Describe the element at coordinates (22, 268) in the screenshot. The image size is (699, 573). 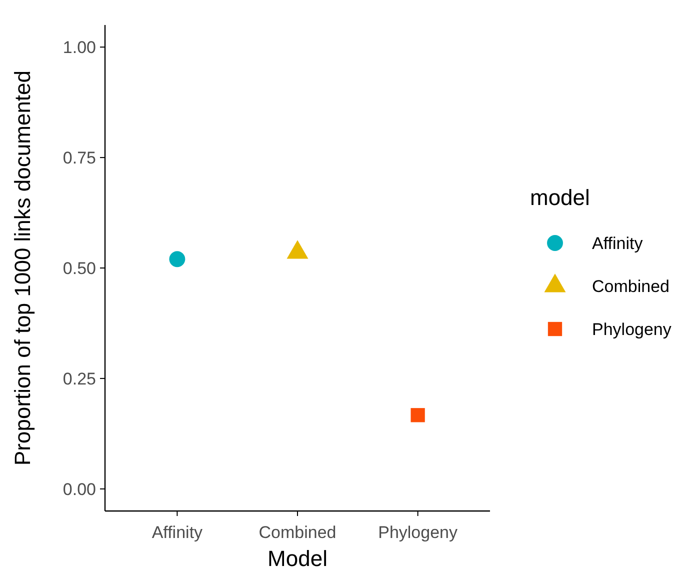
I see `y-axis-title: Proportion of top 1000 links documented` at that location.